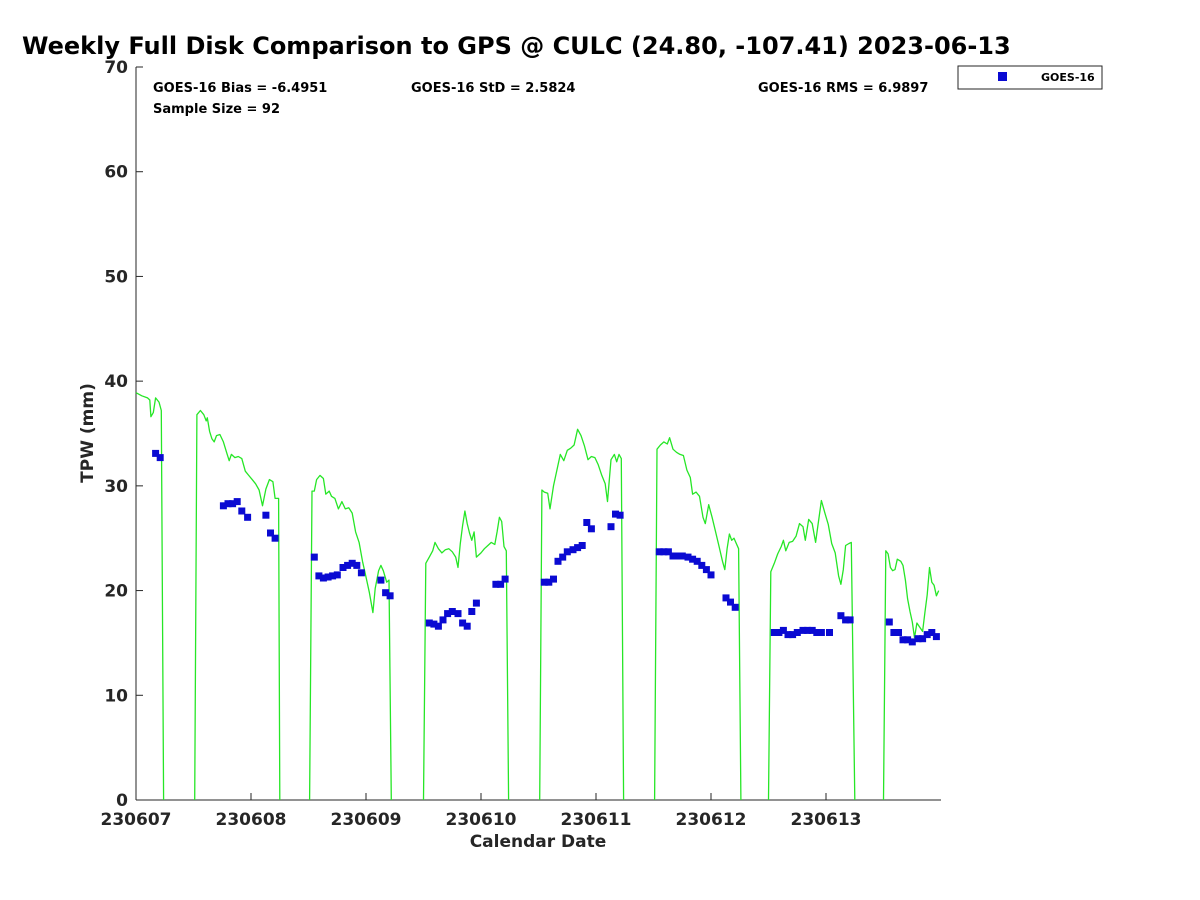 The height and width of the screenshot is (900, 1200). What do you see at coordinates (481, 820) in the screenshot?
I see `x-tick-label: 230610` at bounding box center [481, 820].